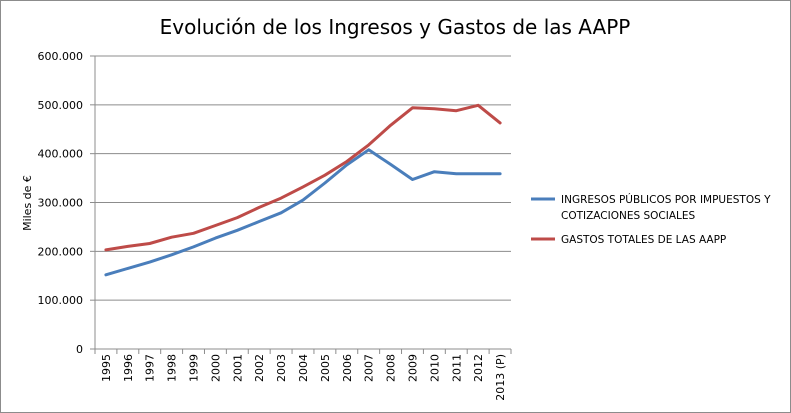 The width and height of the screenshot is (791, 413). What do you see at coordinates (79, 349) in the screenshot?
I see `y-tick-label: 0` at bounding box center [79, 349].